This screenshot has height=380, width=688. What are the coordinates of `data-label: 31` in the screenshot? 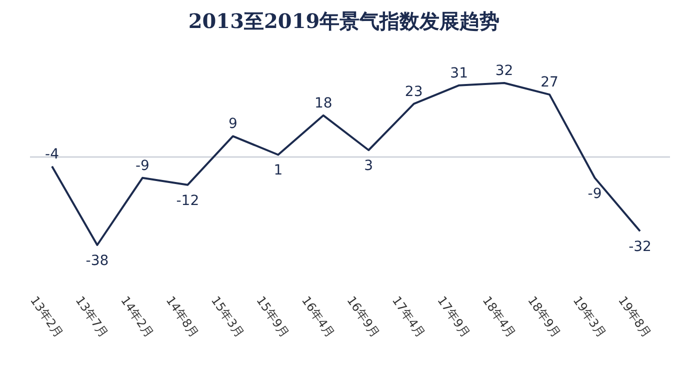 It's located at (459, 73).